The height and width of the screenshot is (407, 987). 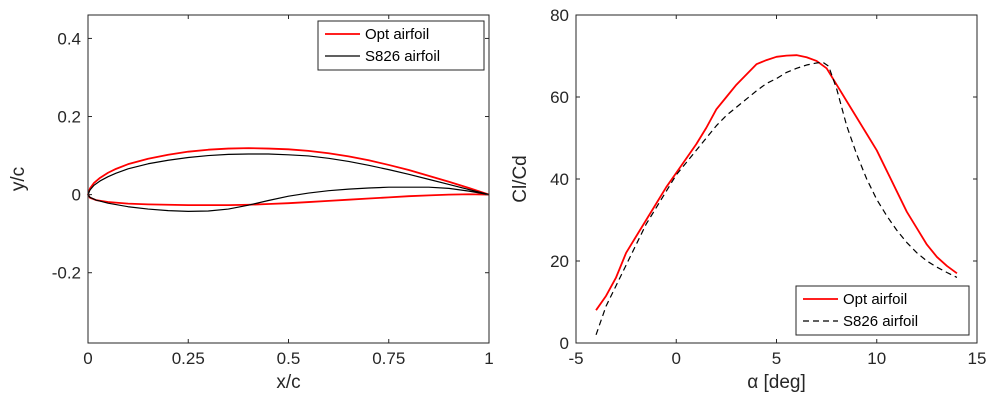 I want to click on y-axis-label: Cl/Cd, so click(x=520, y=179).